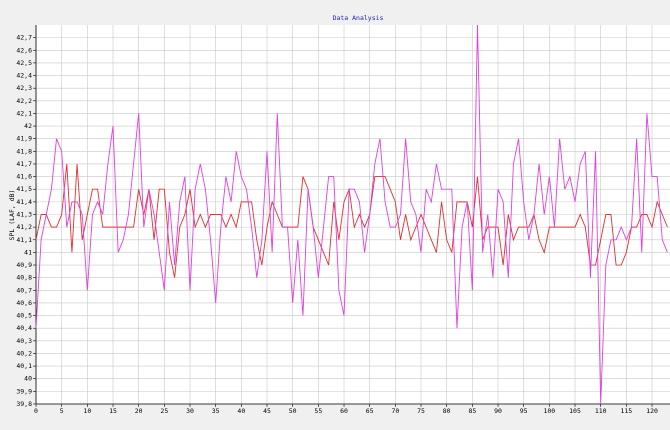 Image resolution: width=670 pixels, height=430 pixels. What do you see at coordinates (601, 411) in the screenshot?
I see `x-tick-label: 110` at bounding box center [601, 411].